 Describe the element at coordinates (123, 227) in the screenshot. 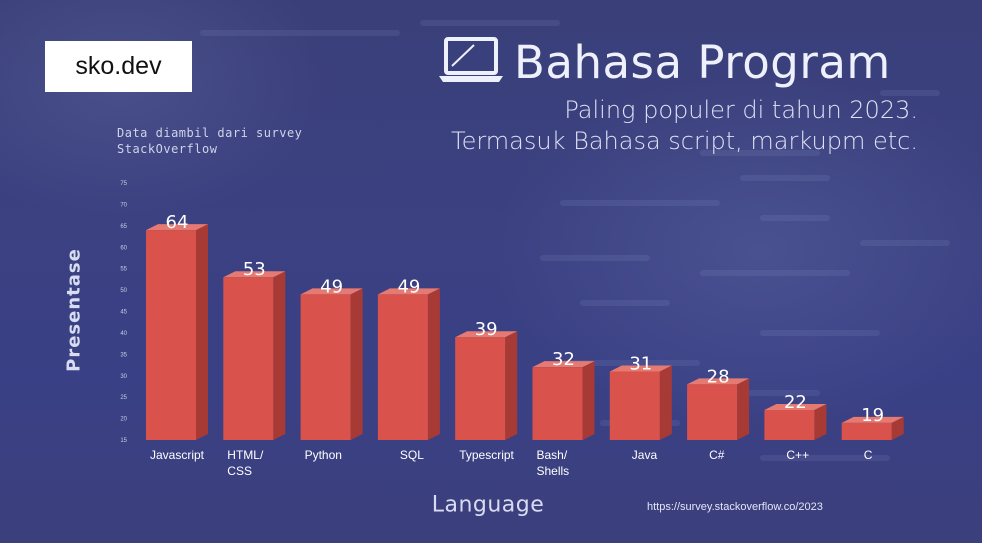

I see `y-tick-label: 65` at that location.